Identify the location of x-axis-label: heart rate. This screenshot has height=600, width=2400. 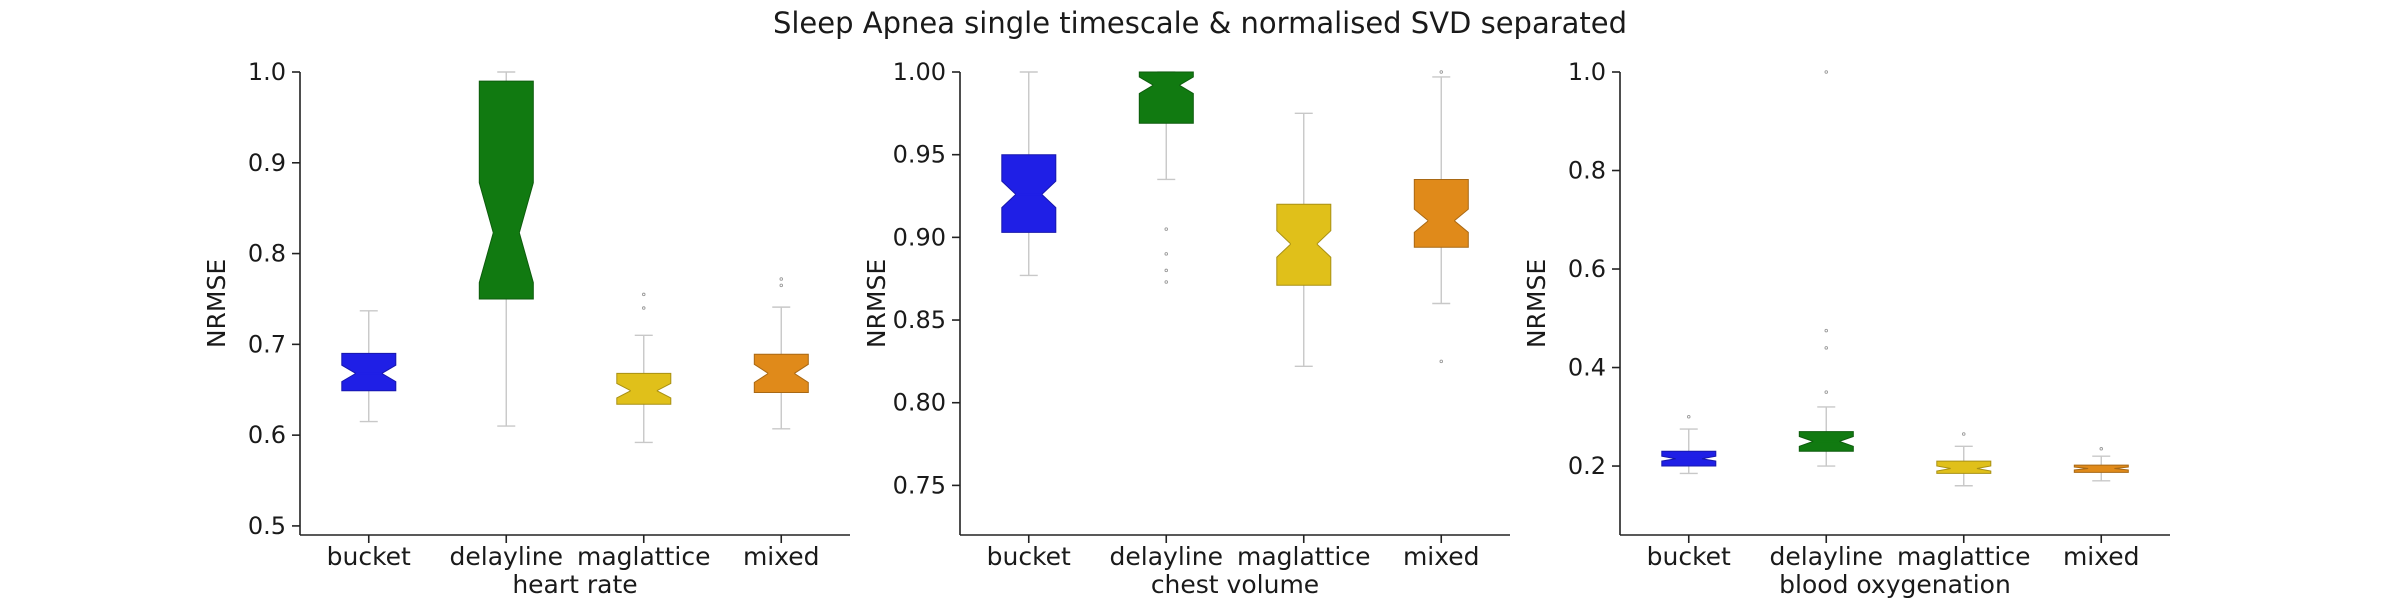
(574, 584).